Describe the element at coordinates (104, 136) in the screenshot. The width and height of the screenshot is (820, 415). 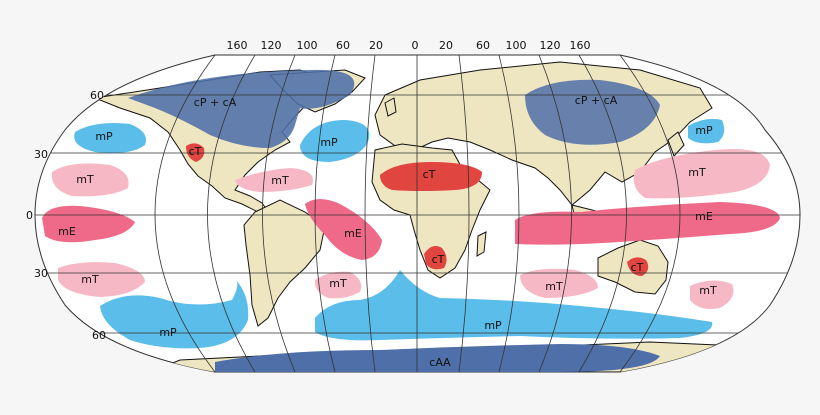
I see `label-mp-npac: mP` at that location.